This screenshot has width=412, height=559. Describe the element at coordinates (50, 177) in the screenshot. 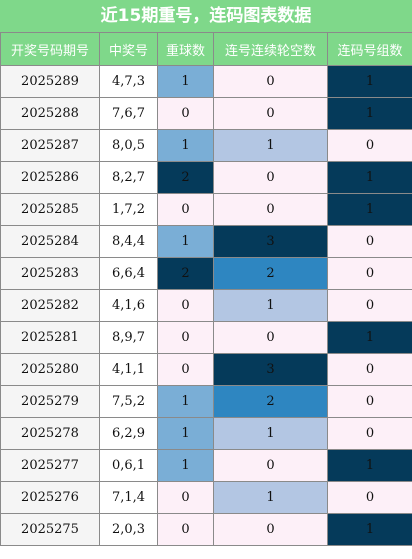

I see `issue-cell: 2025286` at that location.